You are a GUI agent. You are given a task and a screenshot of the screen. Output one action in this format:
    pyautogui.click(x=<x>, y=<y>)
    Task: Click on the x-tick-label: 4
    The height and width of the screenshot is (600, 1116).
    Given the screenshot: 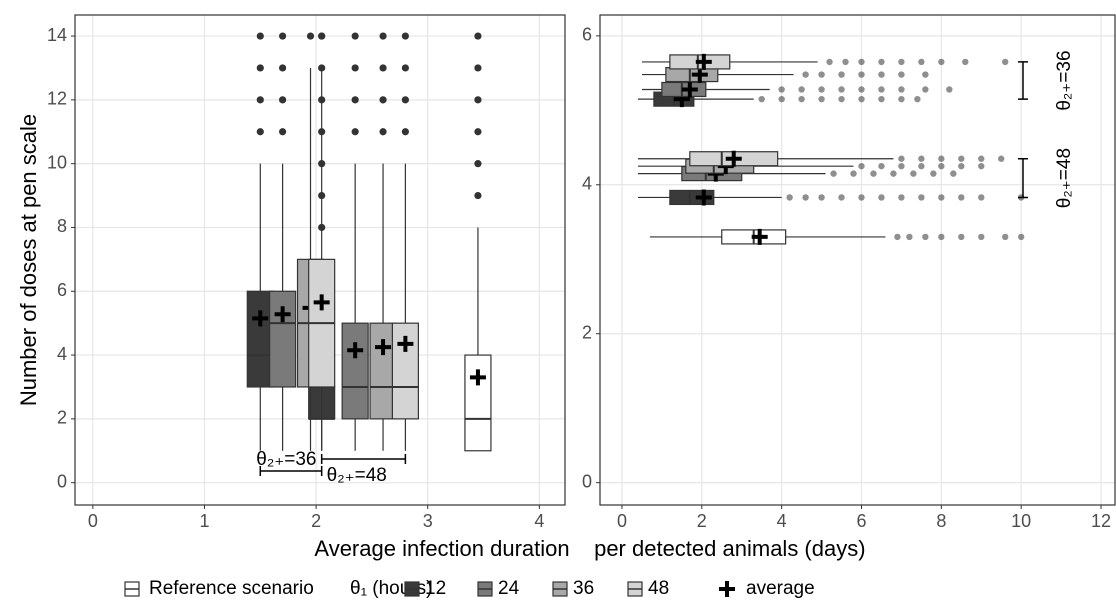 What is the action you would take?
    pyautogui.click(x=782, y=521)
    